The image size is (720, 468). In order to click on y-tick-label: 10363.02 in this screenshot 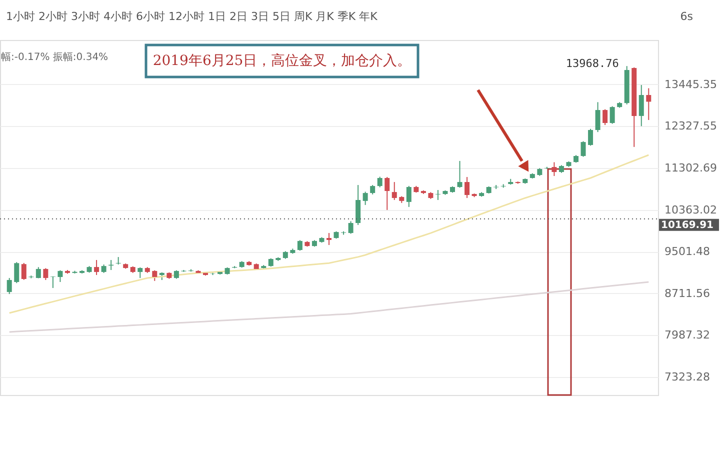, I will do `click(690, 209)`.